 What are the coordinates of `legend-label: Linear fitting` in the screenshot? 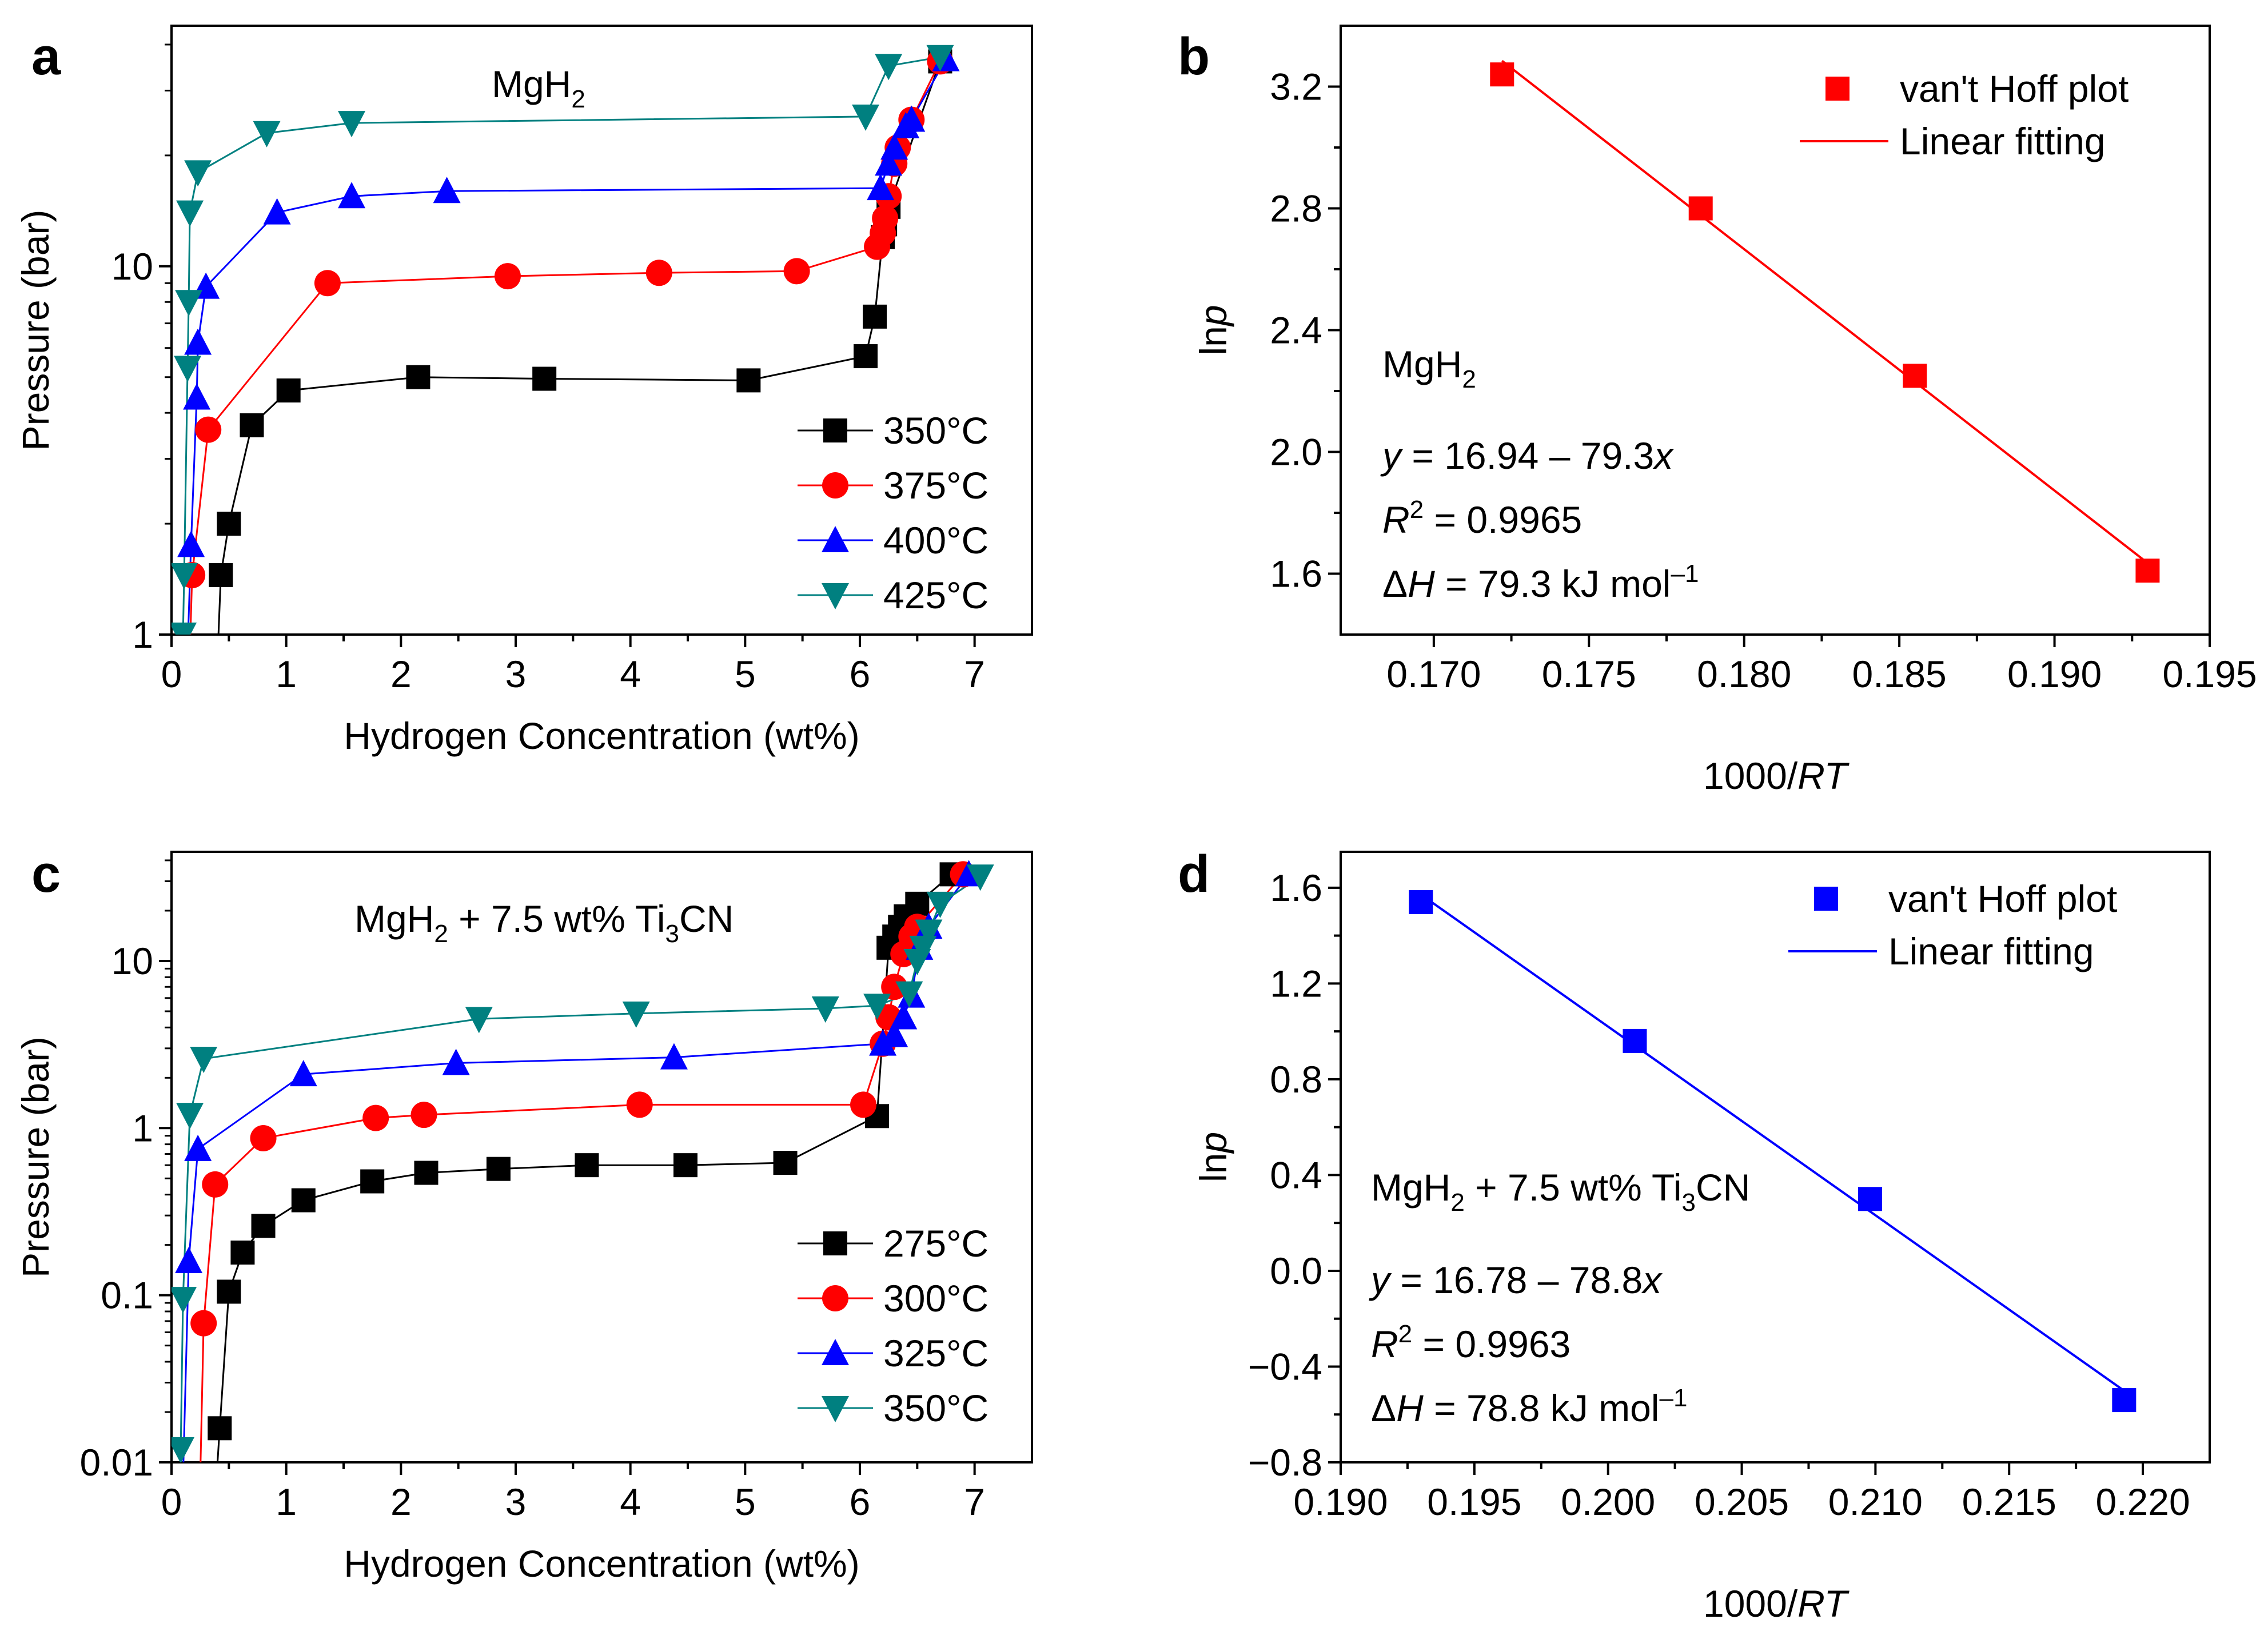 It's located at (2003, 141).